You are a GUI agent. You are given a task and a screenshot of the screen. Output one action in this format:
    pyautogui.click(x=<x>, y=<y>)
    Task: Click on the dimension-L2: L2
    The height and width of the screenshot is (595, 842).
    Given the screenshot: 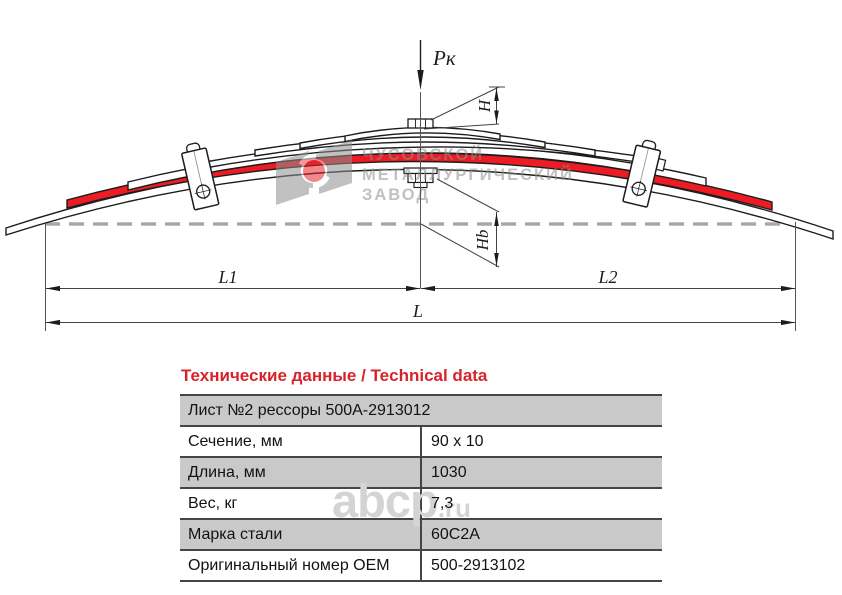 What is the action you would take?
    pyautogui.click(x=608, y=279)
    